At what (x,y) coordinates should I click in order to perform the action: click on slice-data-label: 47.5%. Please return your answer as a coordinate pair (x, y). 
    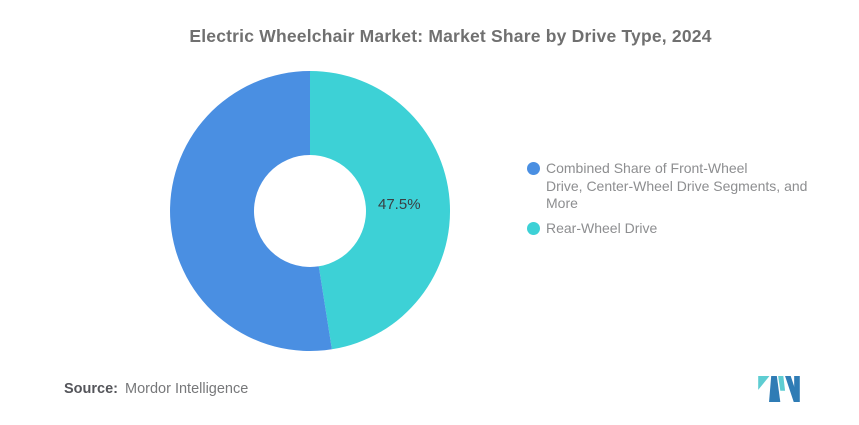
    Looking at the image, I should click on (399, 204).